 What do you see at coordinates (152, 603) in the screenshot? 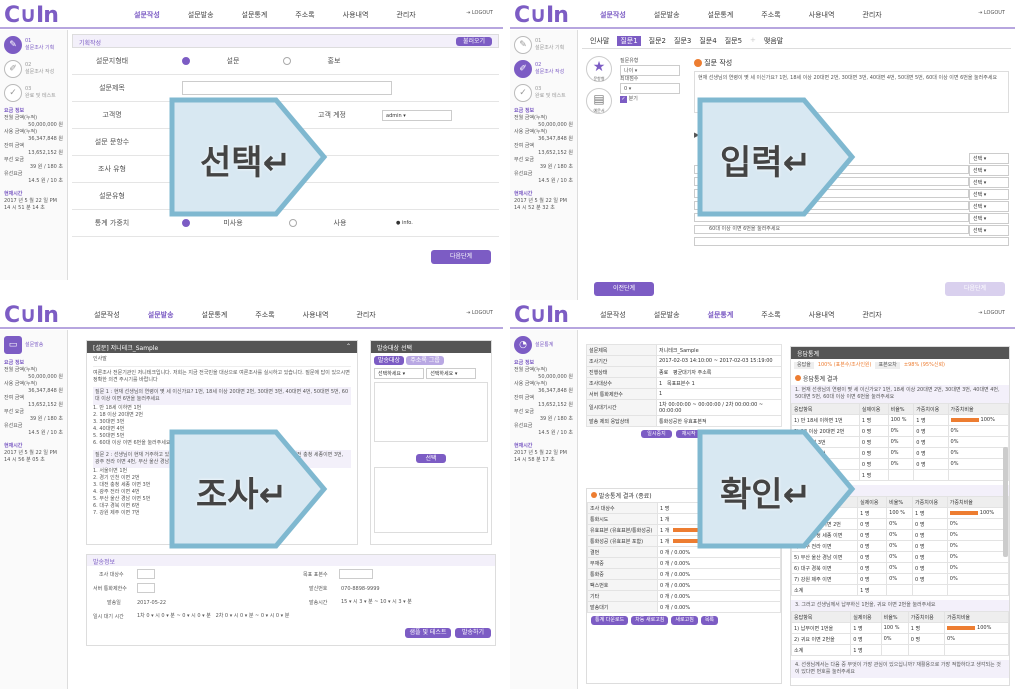
I see `send-date: 2017-05-22` at bounding box center [152, 603].